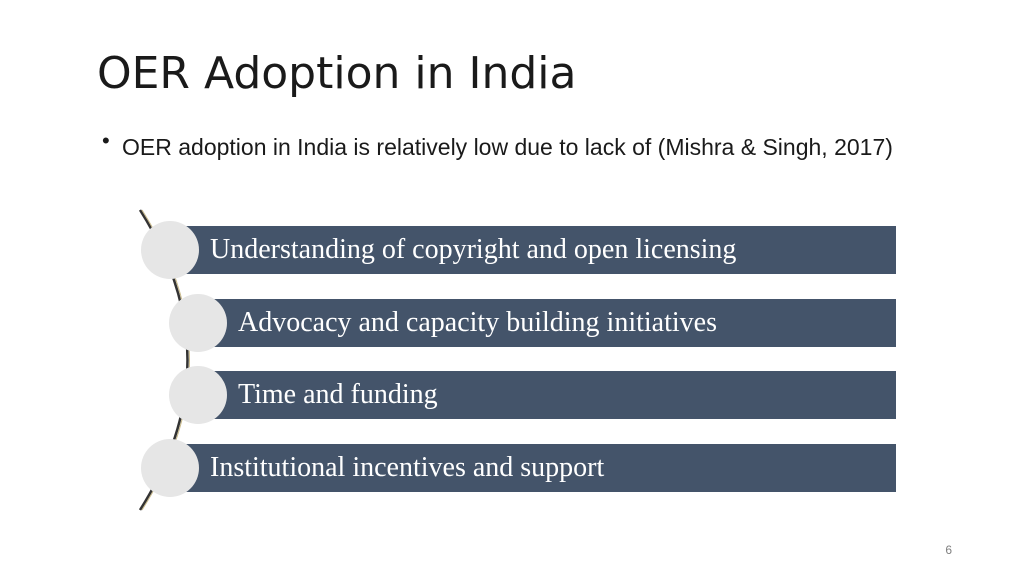  I want to click on list-item: Institutional incentives and support, so click(533, 468).